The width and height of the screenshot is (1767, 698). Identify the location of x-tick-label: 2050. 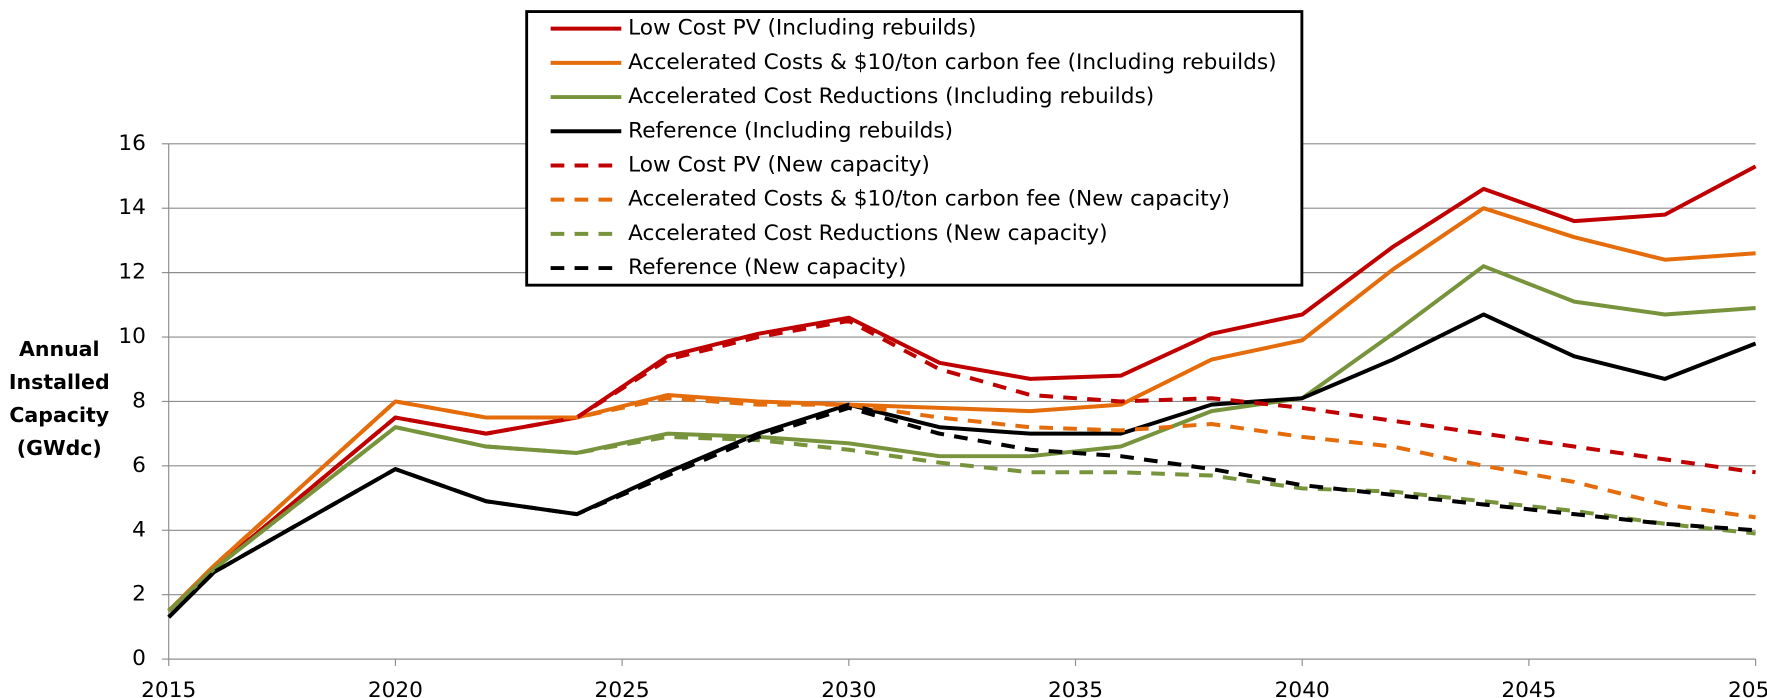
(1747, 688).